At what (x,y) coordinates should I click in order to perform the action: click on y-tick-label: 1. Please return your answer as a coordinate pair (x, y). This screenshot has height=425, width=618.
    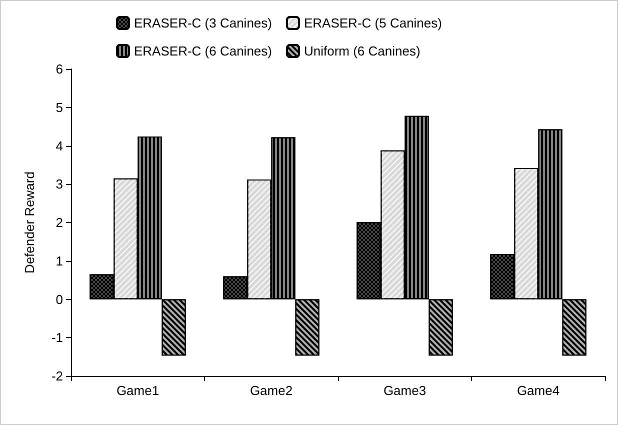
    Looking at the image, I should click on (59, 260).